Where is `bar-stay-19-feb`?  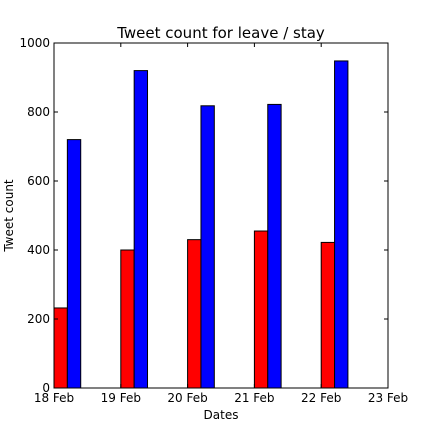
bar-stay-19-feb is located at coordinates (140, 229).